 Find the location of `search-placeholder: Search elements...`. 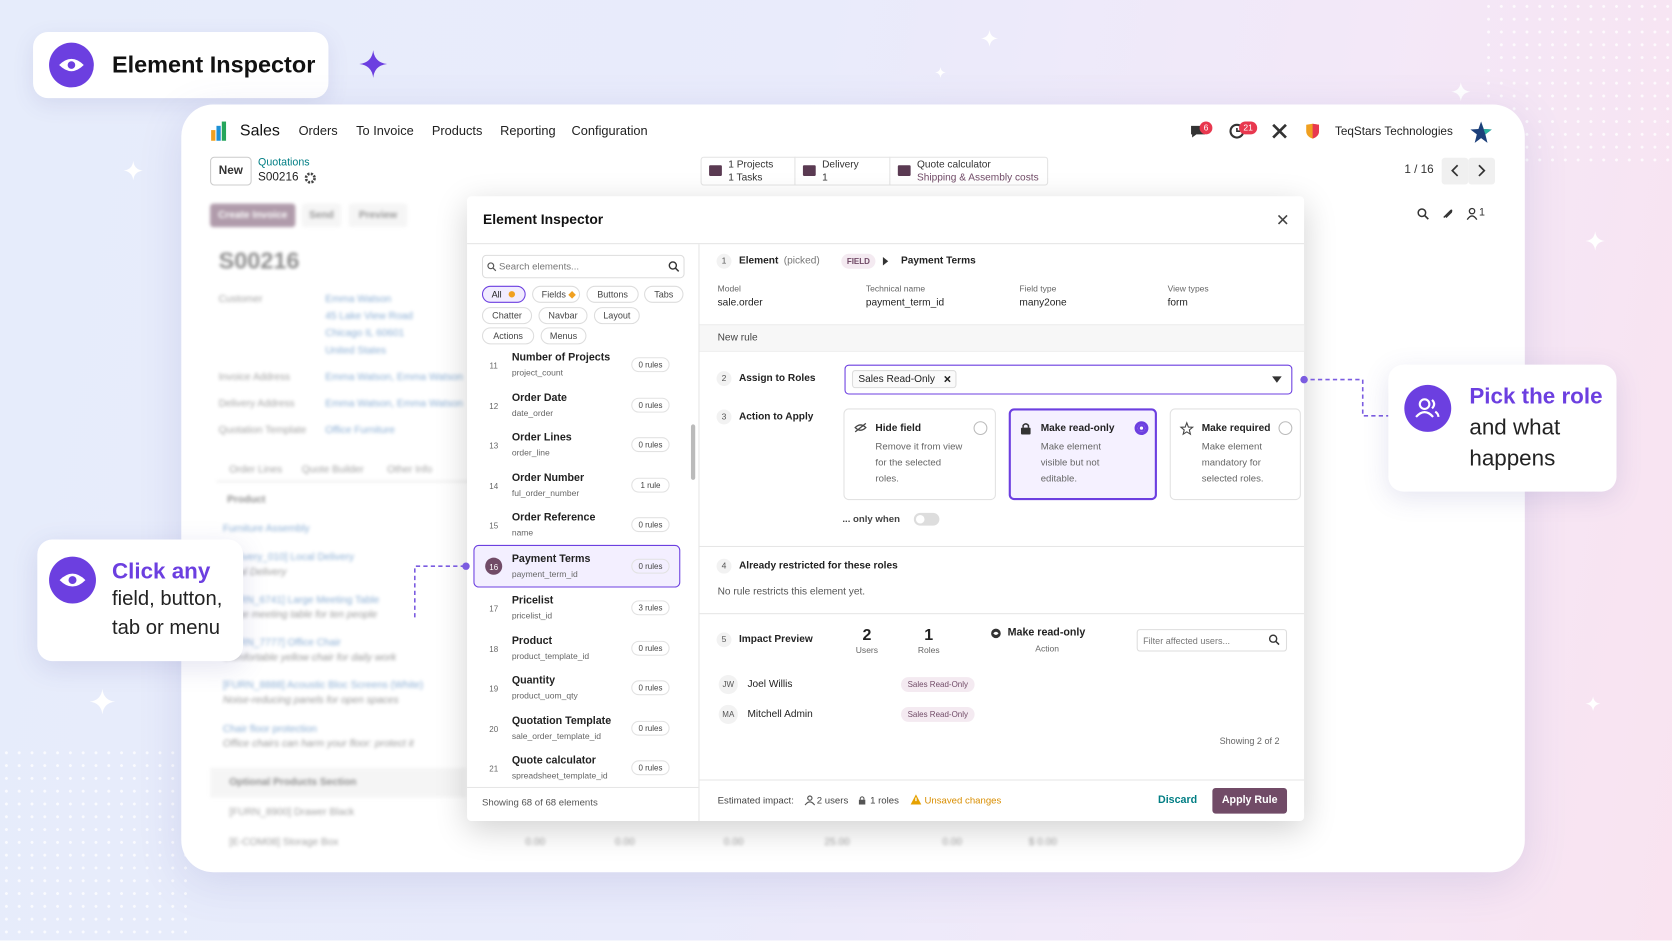

search-placeholder: Search elements... is located at coordinates (539, 266).